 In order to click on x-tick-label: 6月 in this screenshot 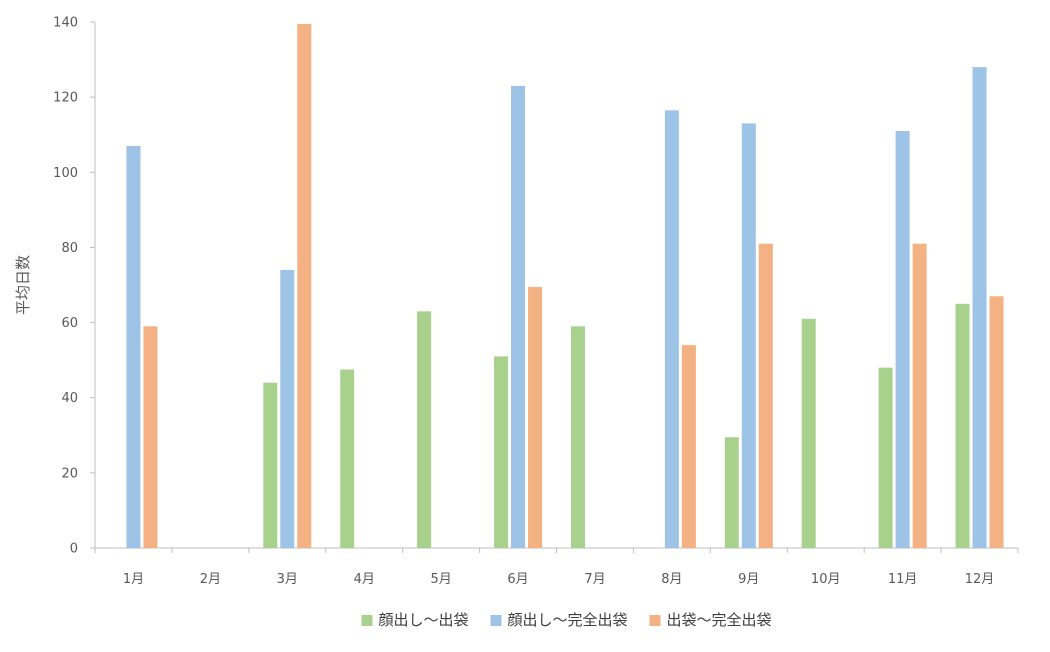, I will do `click(517, 579)`.